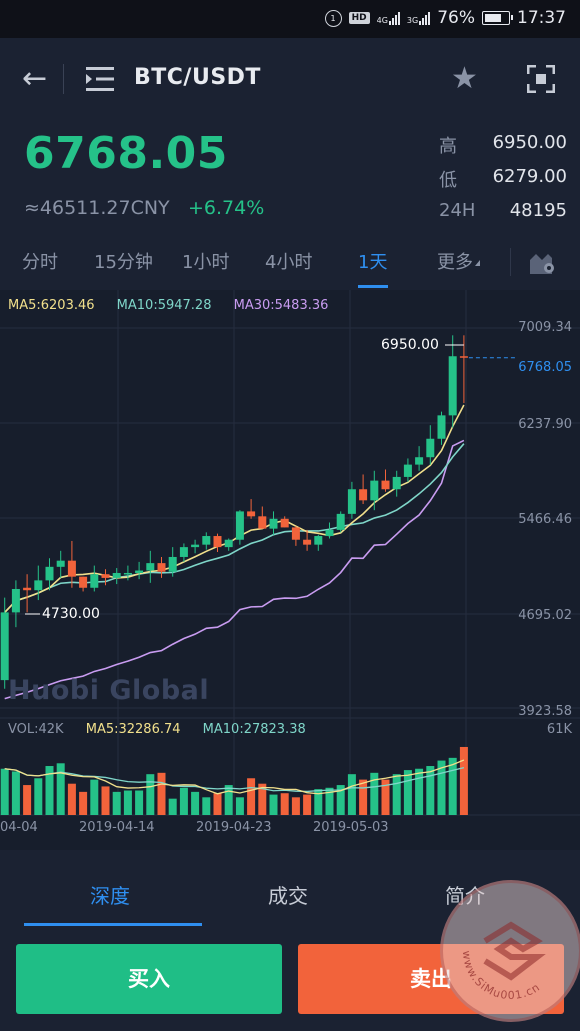  I want to click on stat-24h-value: 48195, so click(538, 210).